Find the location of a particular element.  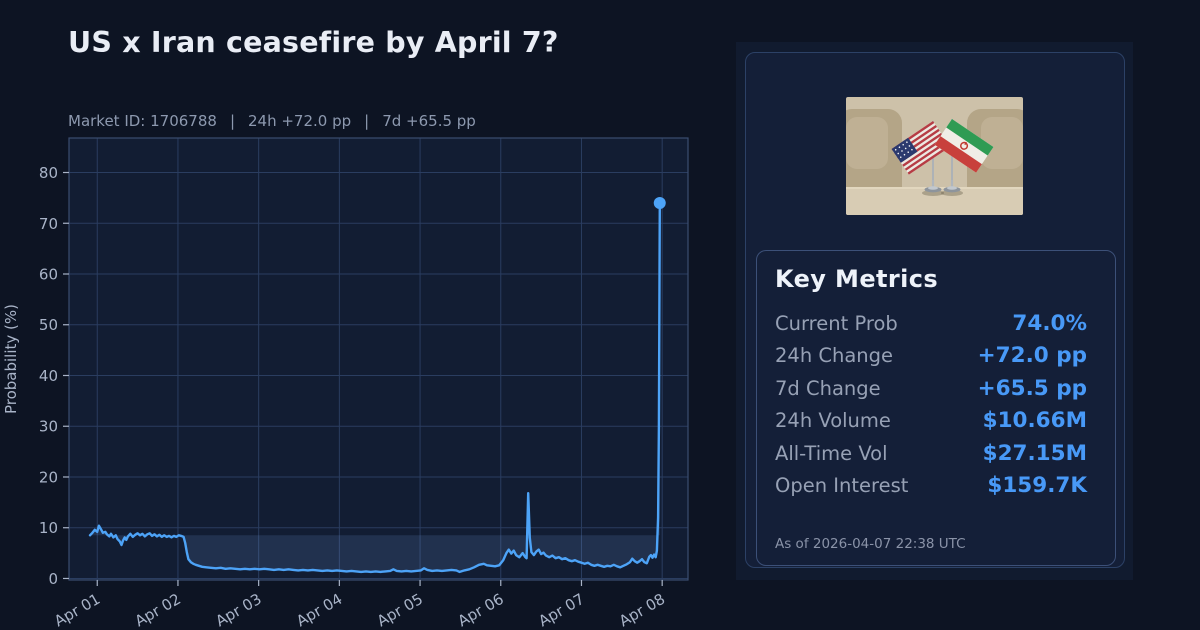

iran-flag-icon is located at coordinates (964, 145).